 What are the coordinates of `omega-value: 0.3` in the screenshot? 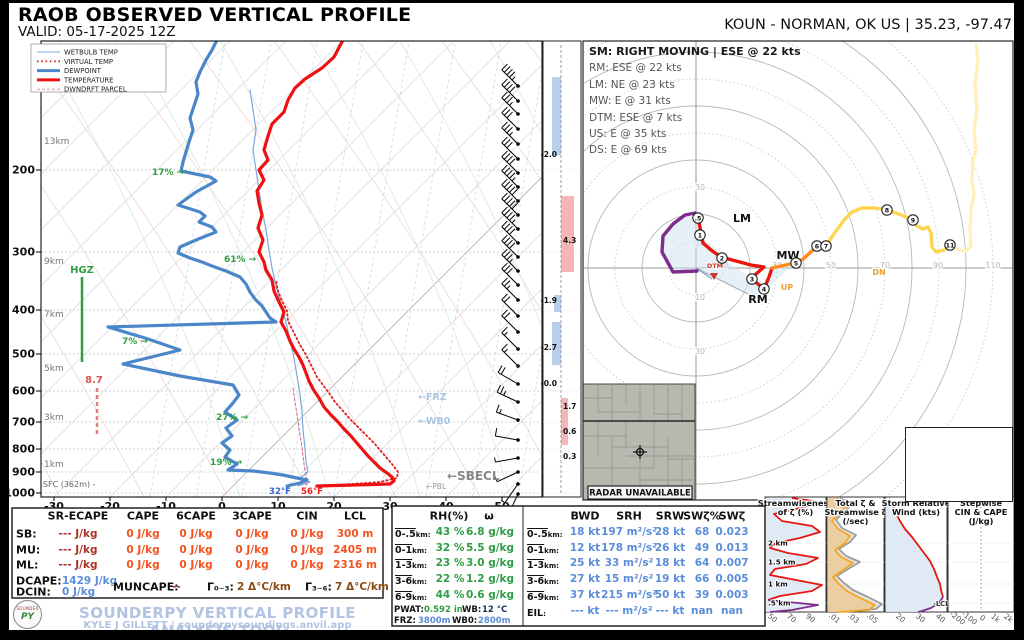 It's located at (569, 456).